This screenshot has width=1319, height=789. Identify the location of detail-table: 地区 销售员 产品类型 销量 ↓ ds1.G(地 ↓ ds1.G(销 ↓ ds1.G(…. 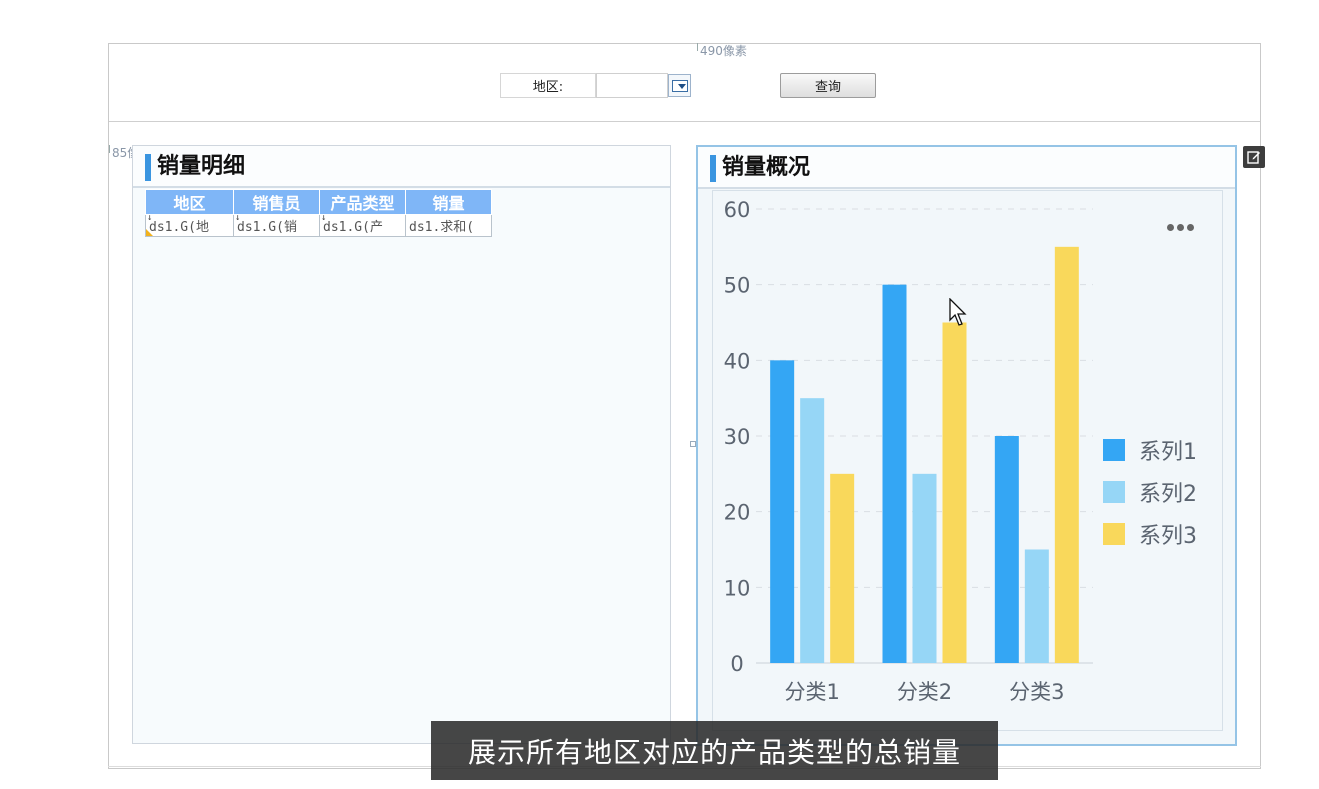
(318, 213).